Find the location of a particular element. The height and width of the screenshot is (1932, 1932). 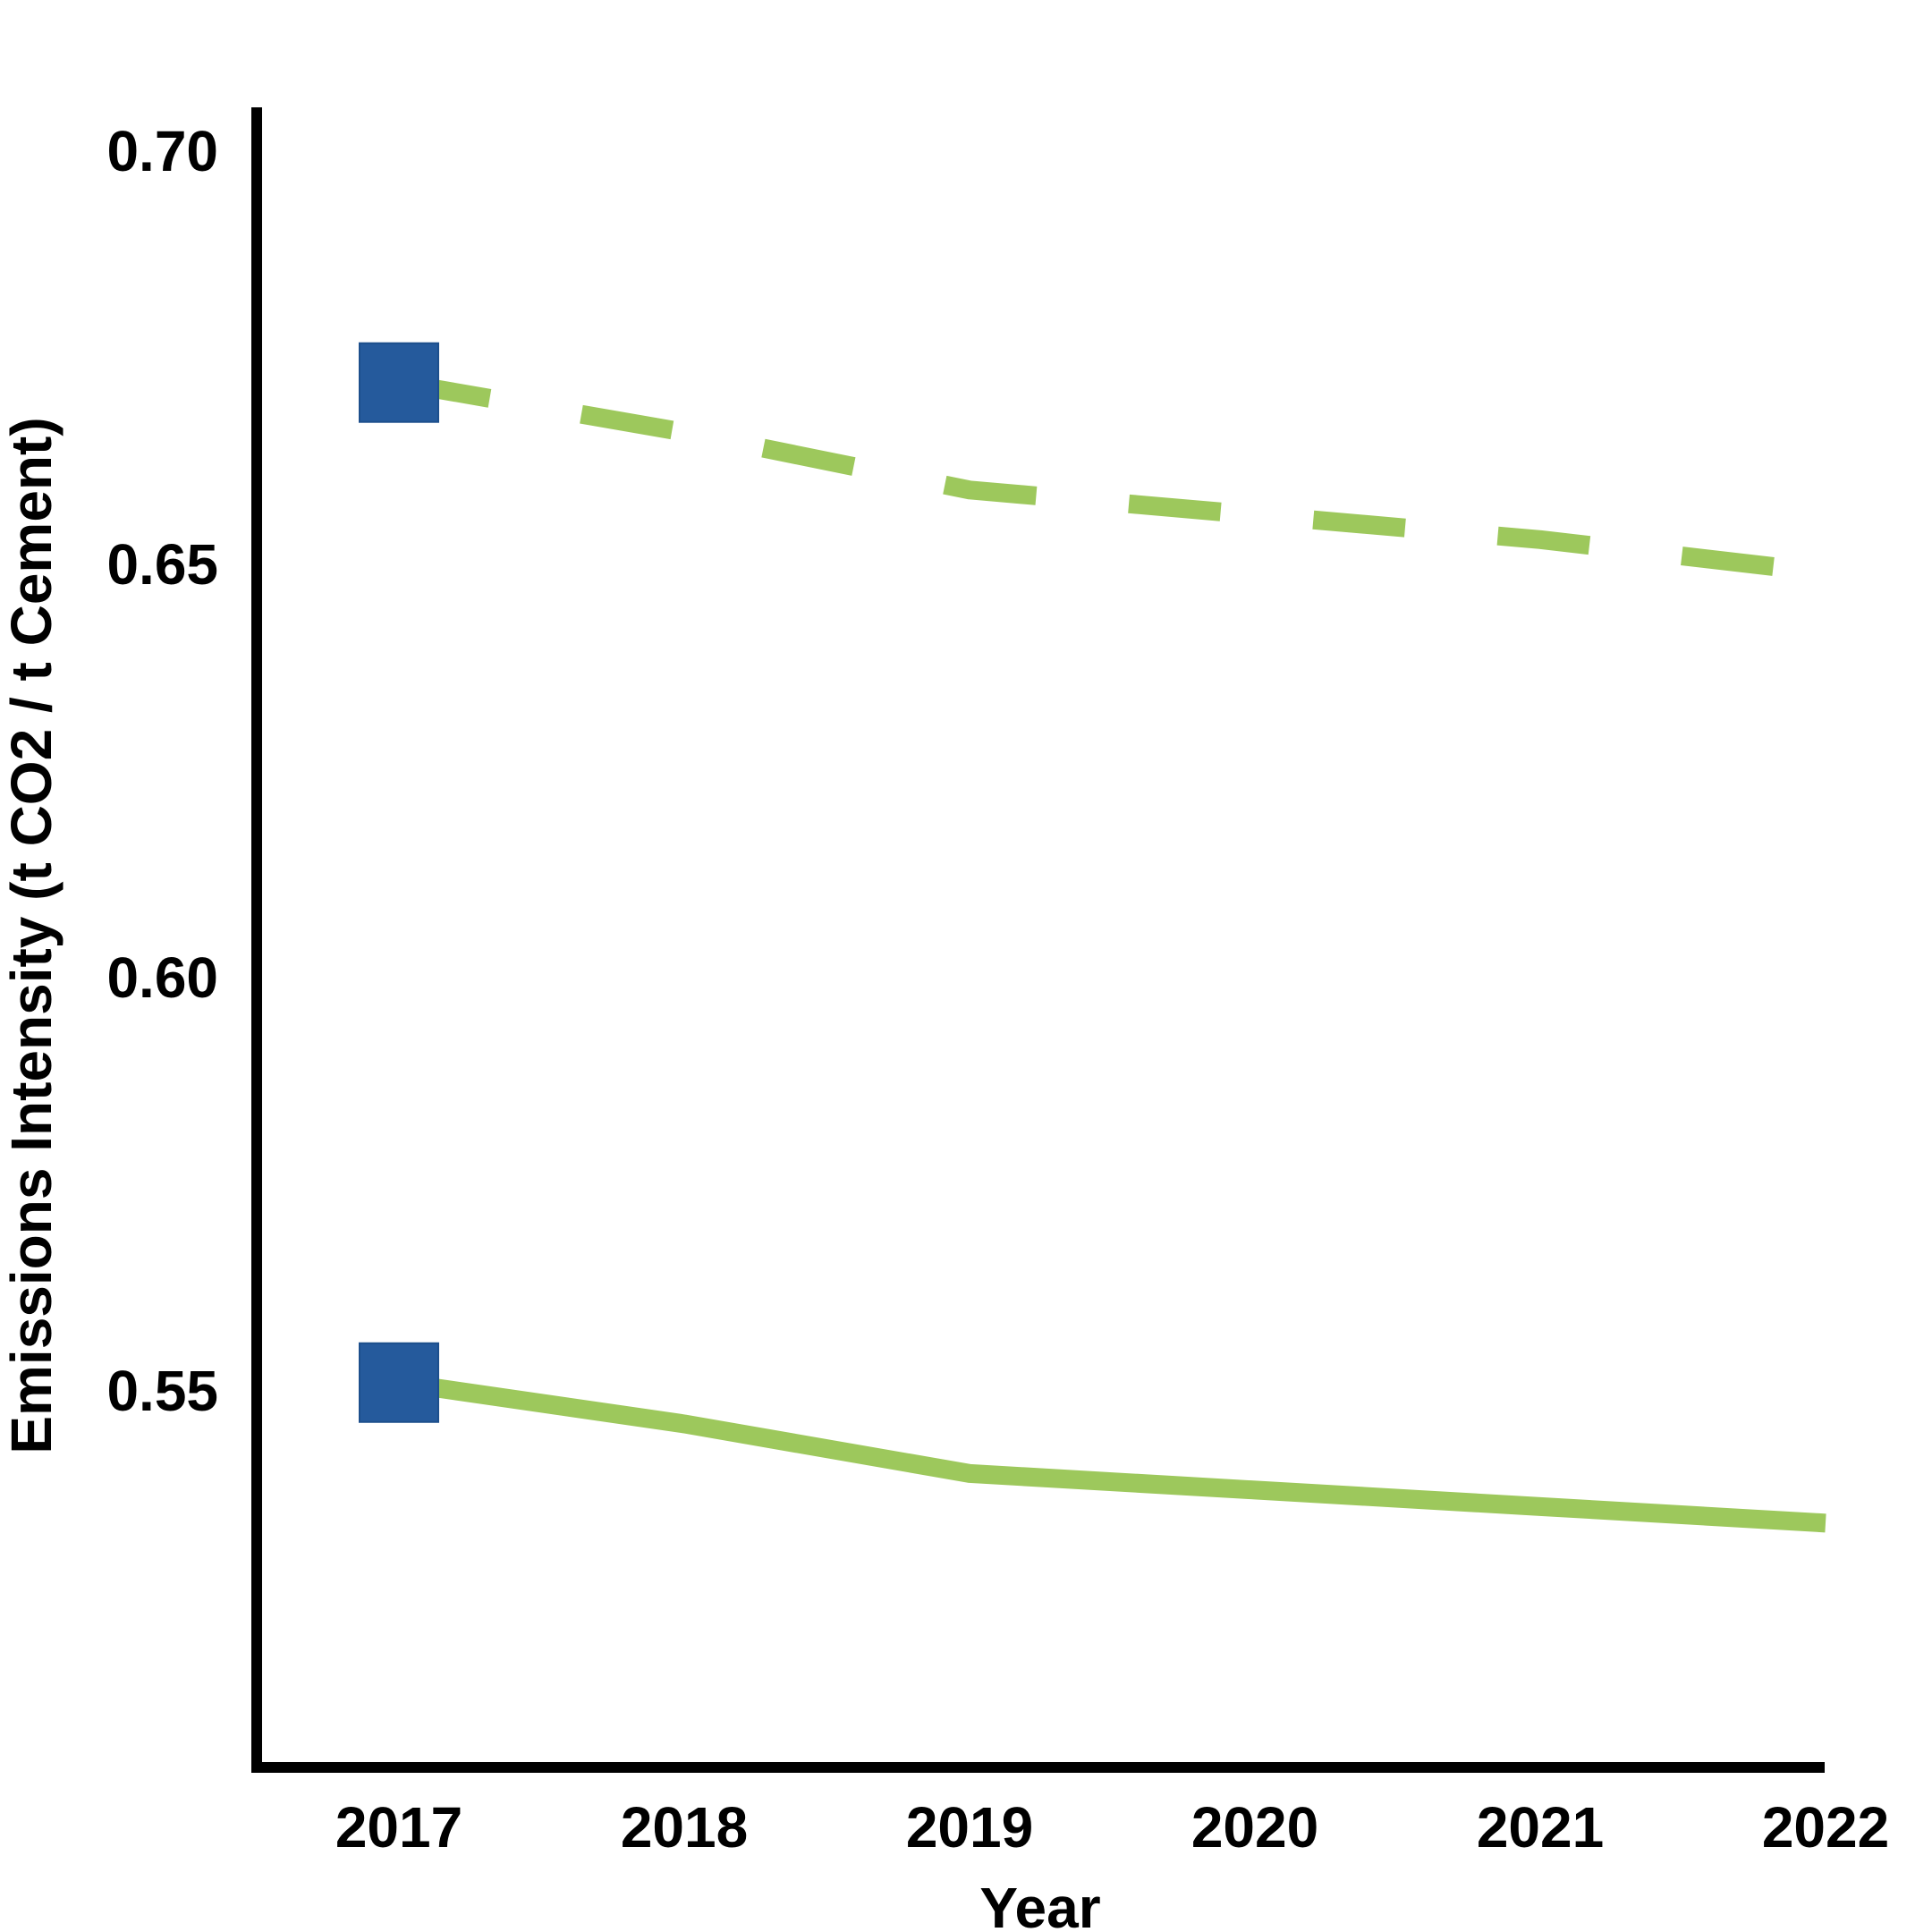

y-tick-labels: 0.55 0.60 0.65 0.70 is located at coordinates (162, 771).